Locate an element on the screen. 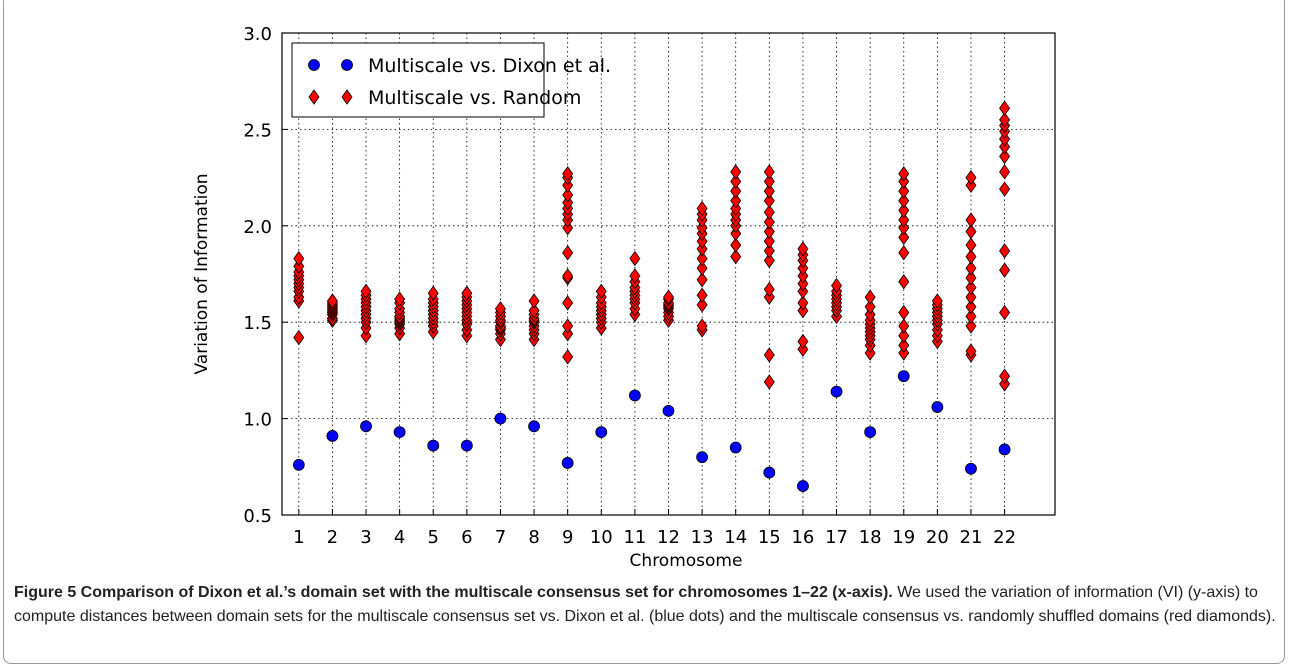 The image size is (1290, 670). x-tick-label: 6 is located at coordinates (466, 537).